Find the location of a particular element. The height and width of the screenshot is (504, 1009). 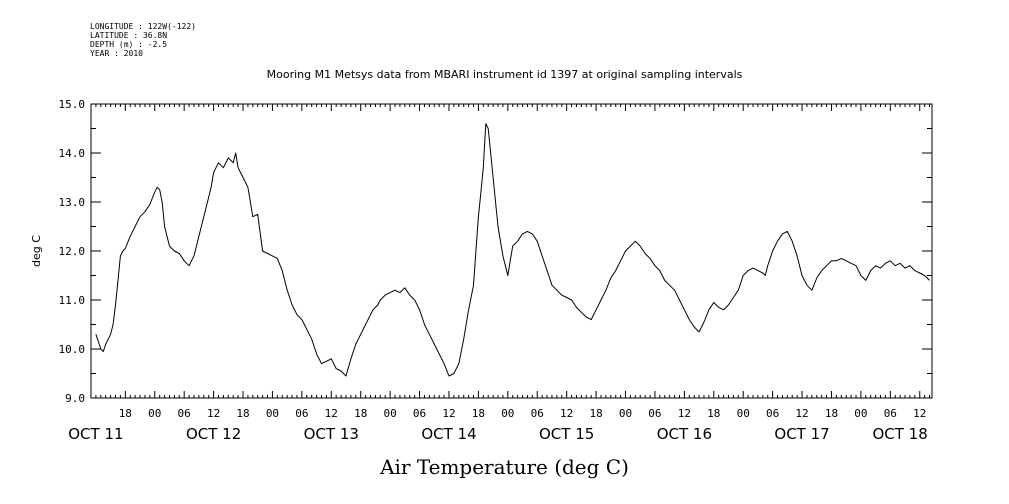

x-date-label: OCT 12 is located at coordinates (213, 434).